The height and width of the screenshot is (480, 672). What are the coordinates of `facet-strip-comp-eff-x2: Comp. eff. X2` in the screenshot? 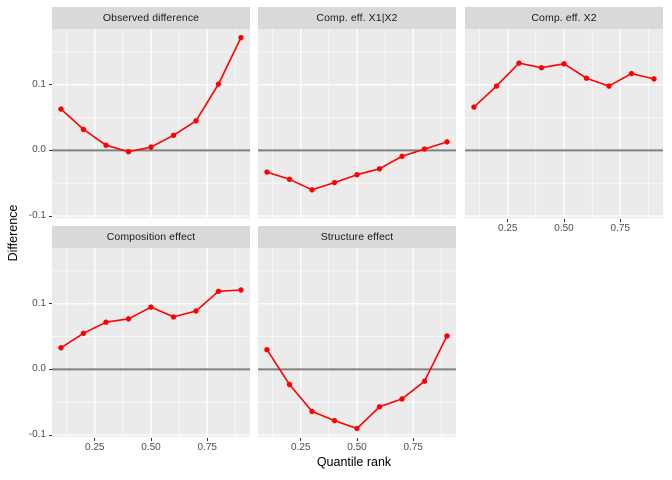 It's located at (564, 18).